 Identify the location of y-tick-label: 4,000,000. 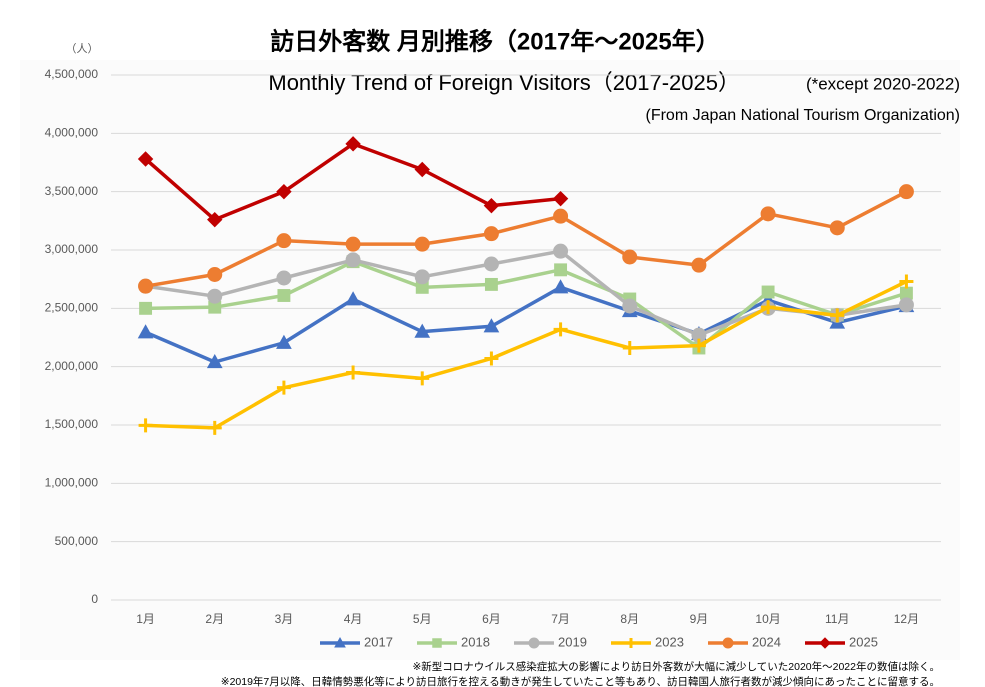
(72, 133).